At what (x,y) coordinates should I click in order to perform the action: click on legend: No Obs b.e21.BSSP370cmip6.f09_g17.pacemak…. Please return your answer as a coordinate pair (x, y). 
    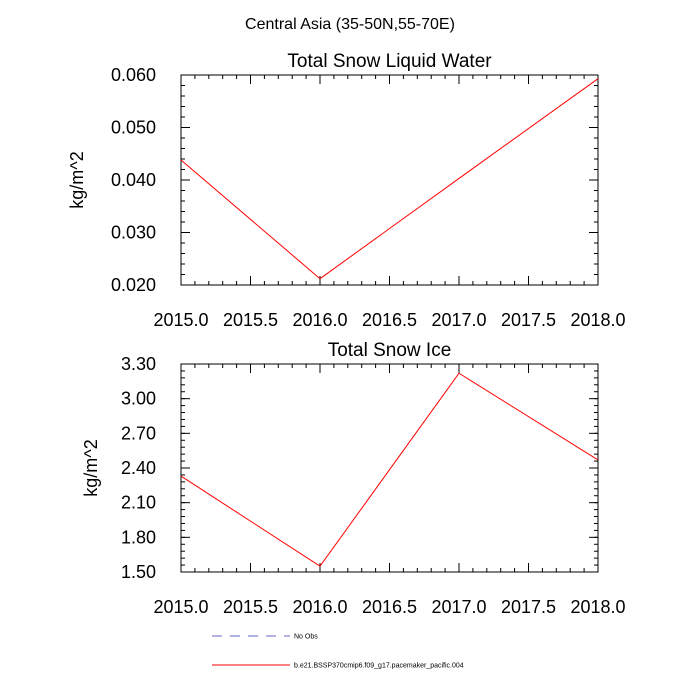
    Looking at the image, I should click on (338, 652).